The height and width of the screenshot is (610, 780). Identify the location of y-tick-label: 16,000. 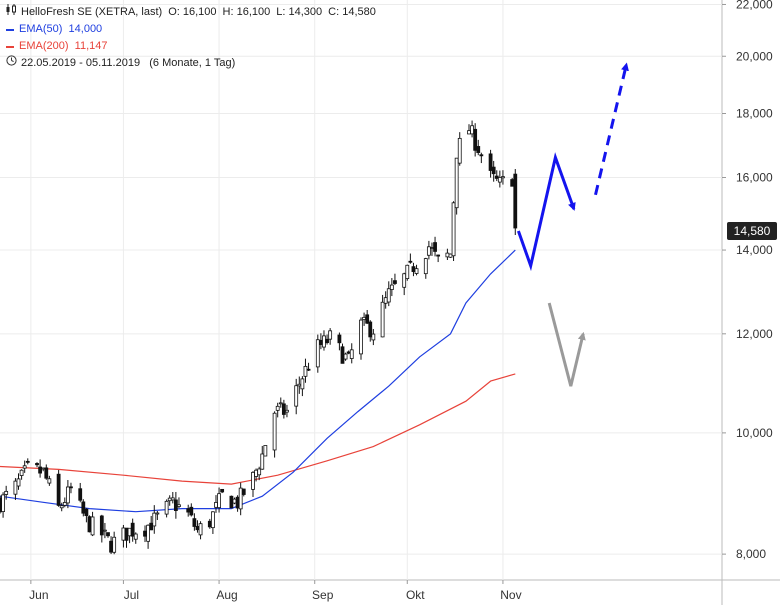
(754, 177).